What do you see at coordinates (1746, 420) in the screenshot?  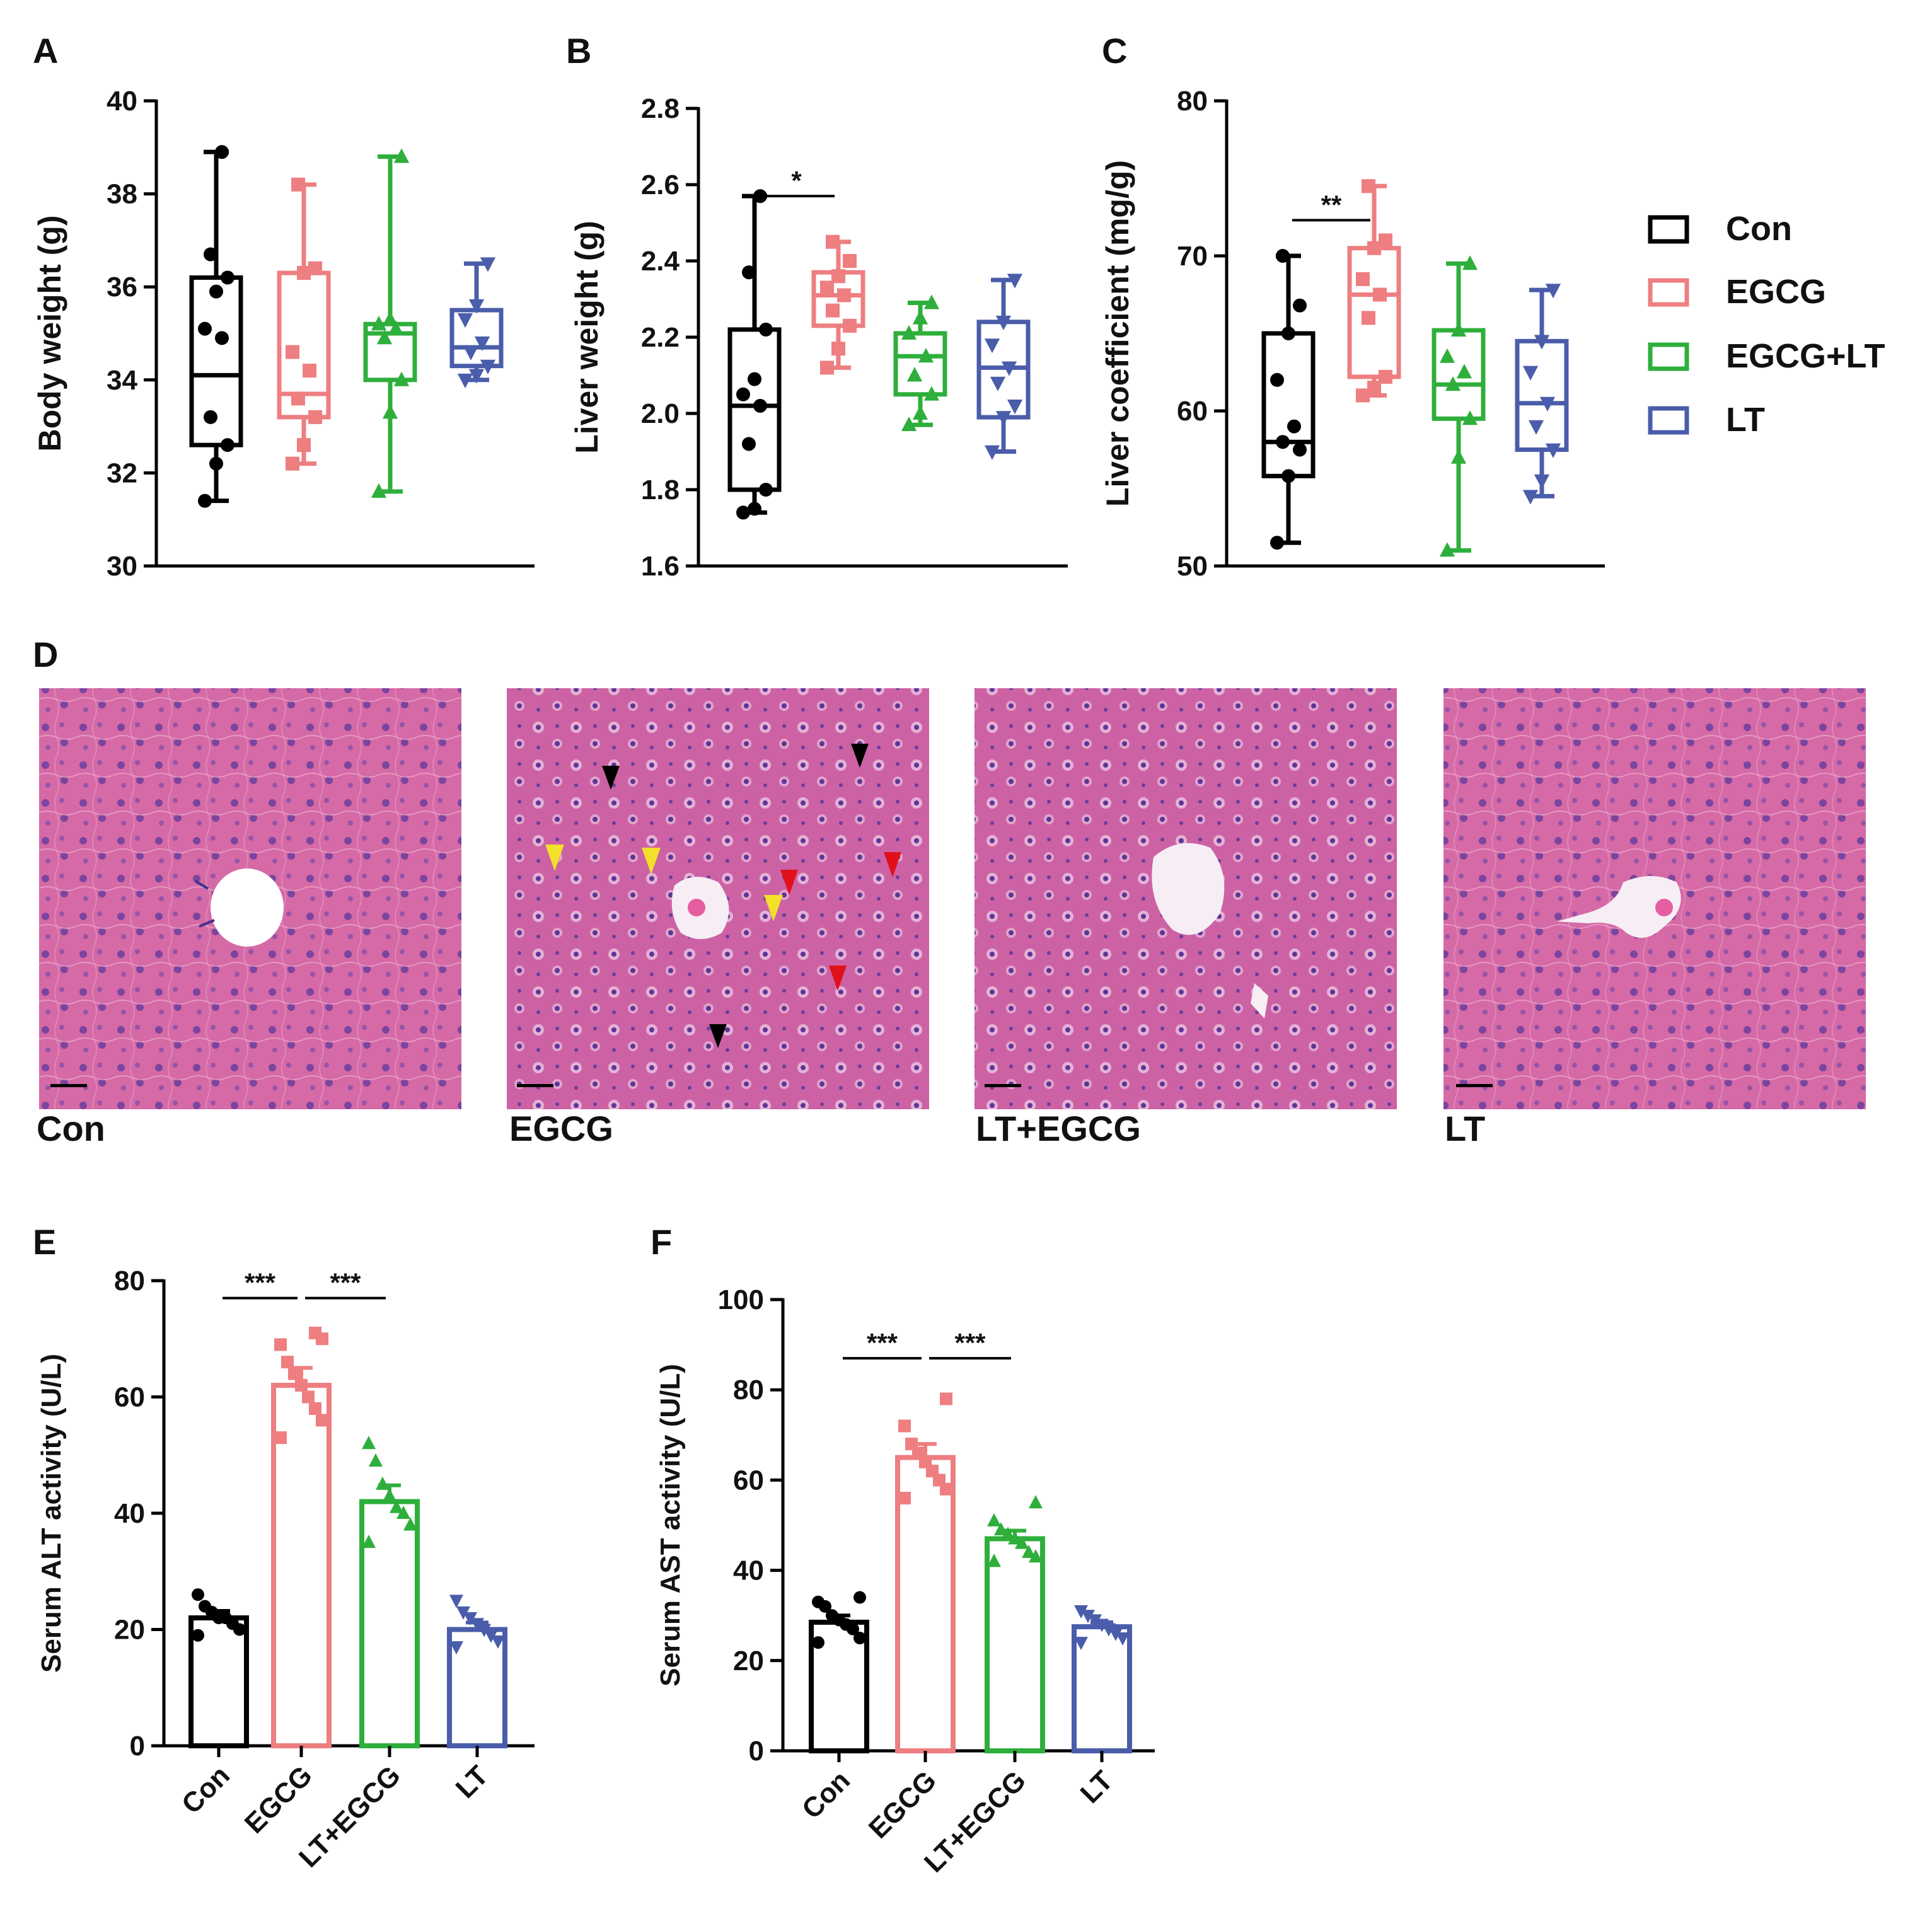 I see `legend-label: LT` at bounding box center [1746, 420].